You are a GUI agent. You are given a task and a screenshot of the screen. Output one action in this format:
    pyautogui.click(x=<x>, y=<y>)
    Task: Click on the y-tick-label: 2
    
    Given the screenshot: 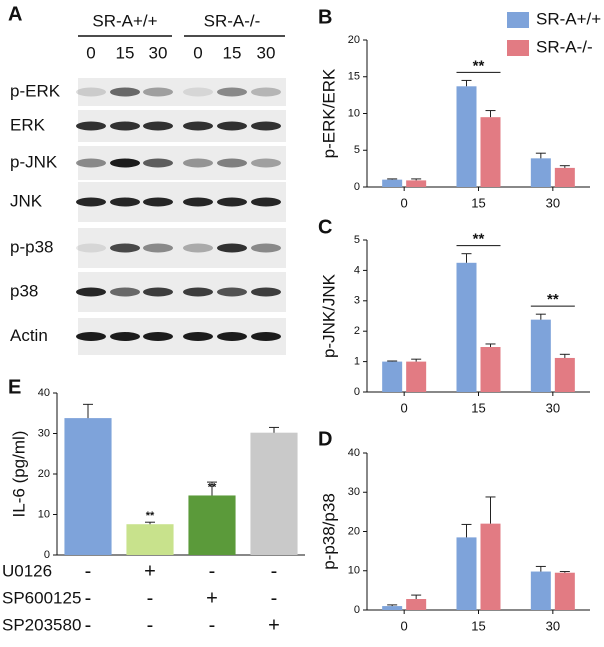 What is the action you would take?
    pyautogui.click(x=357, y=331)
    